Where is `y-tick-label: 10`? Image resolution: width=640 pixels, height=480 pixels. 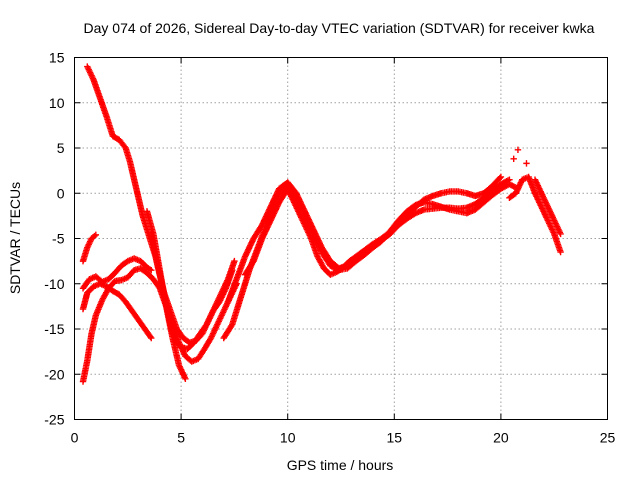 y-tick-label: 10 is located at coordinates (57, 103).